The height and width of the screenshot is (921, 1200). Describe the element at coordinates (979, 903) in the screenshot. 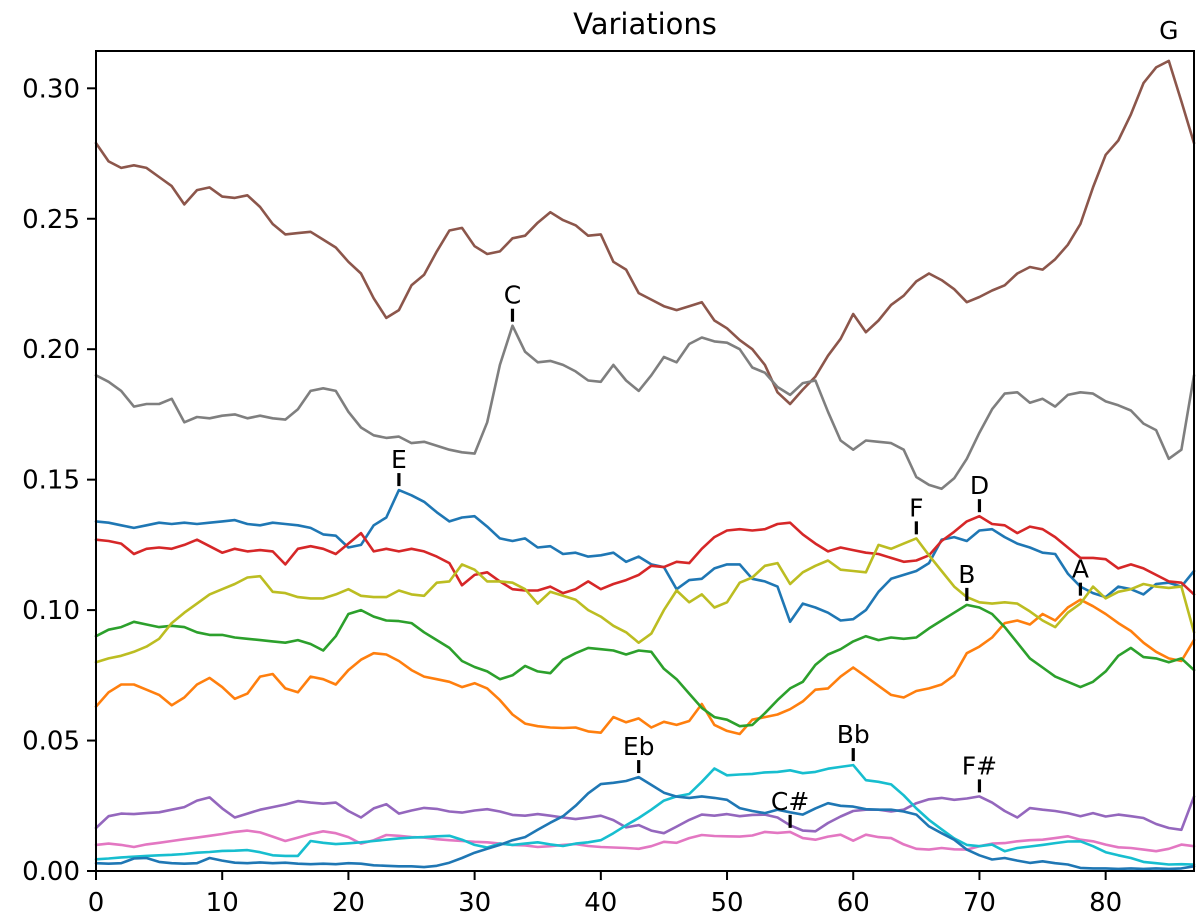

I see `x-tick-label: 70` at that location.